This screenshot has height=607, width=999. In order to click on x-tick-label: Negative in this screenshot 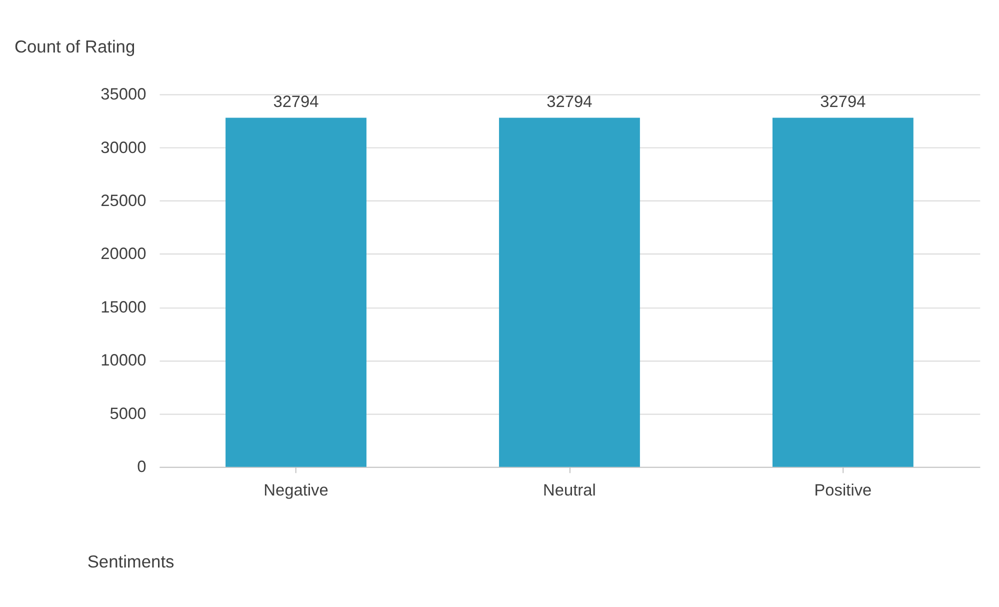, I will do `click(296, 490)`.